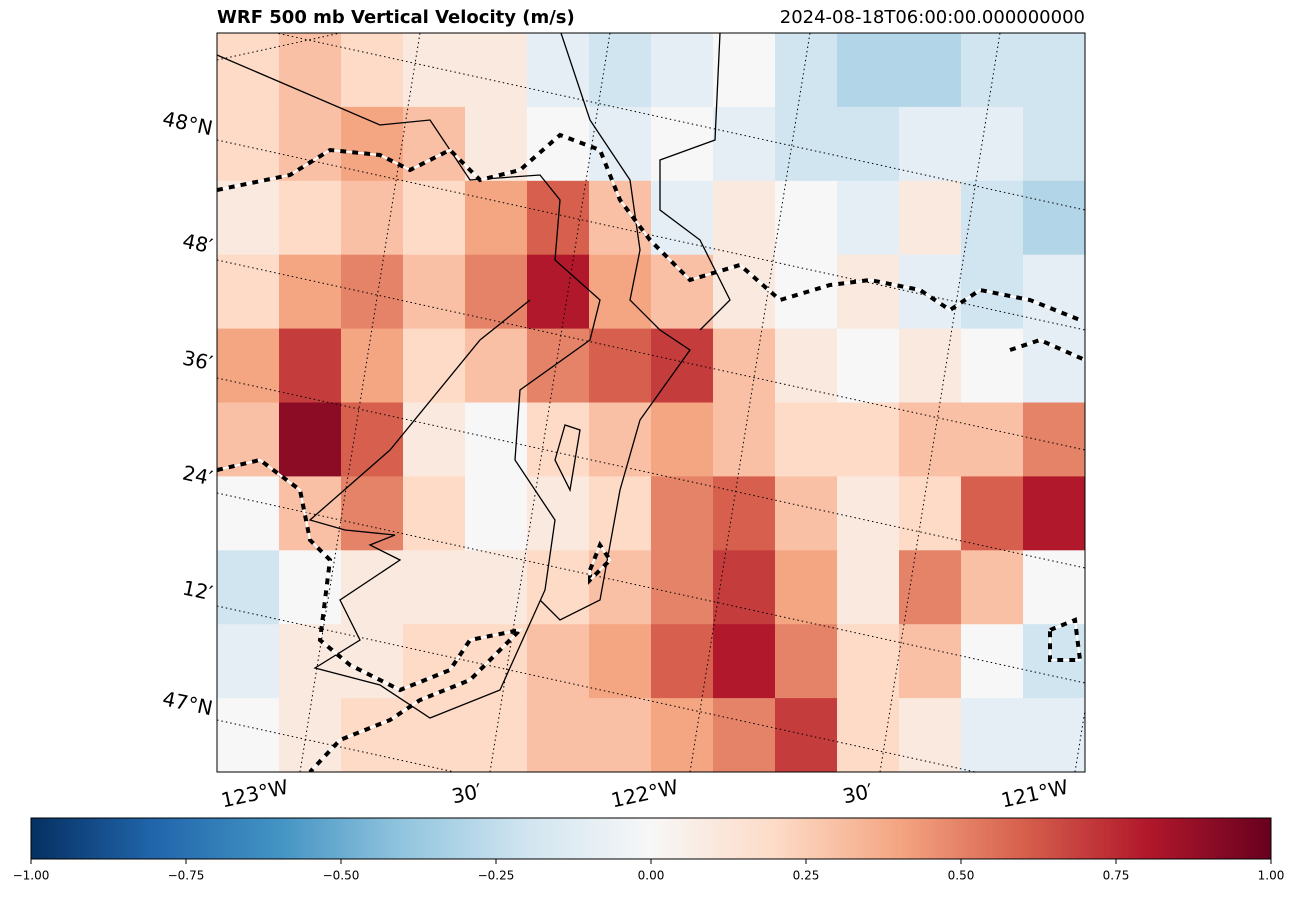  I want to click on lat-label: 48′, so click(197, 244).